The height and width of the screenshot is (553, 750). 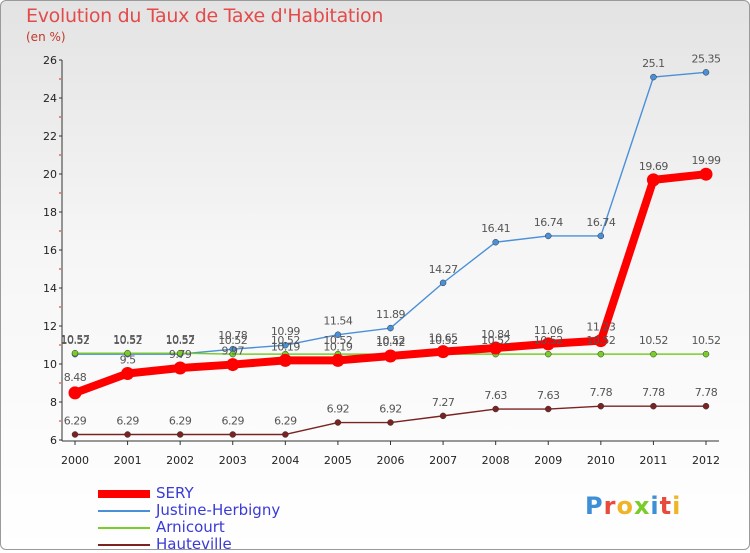 What do you see at coordinates (50, 212) in the screenshot?
I see `y-tick-label: 18` at bounding box center [50, 212].